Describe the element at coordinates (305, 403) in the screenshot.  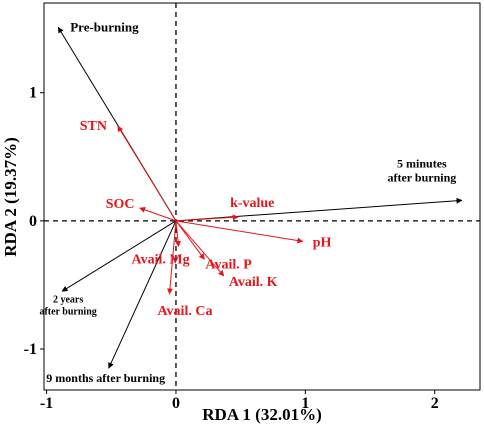
I see `x-tick-label: 1` at that location.